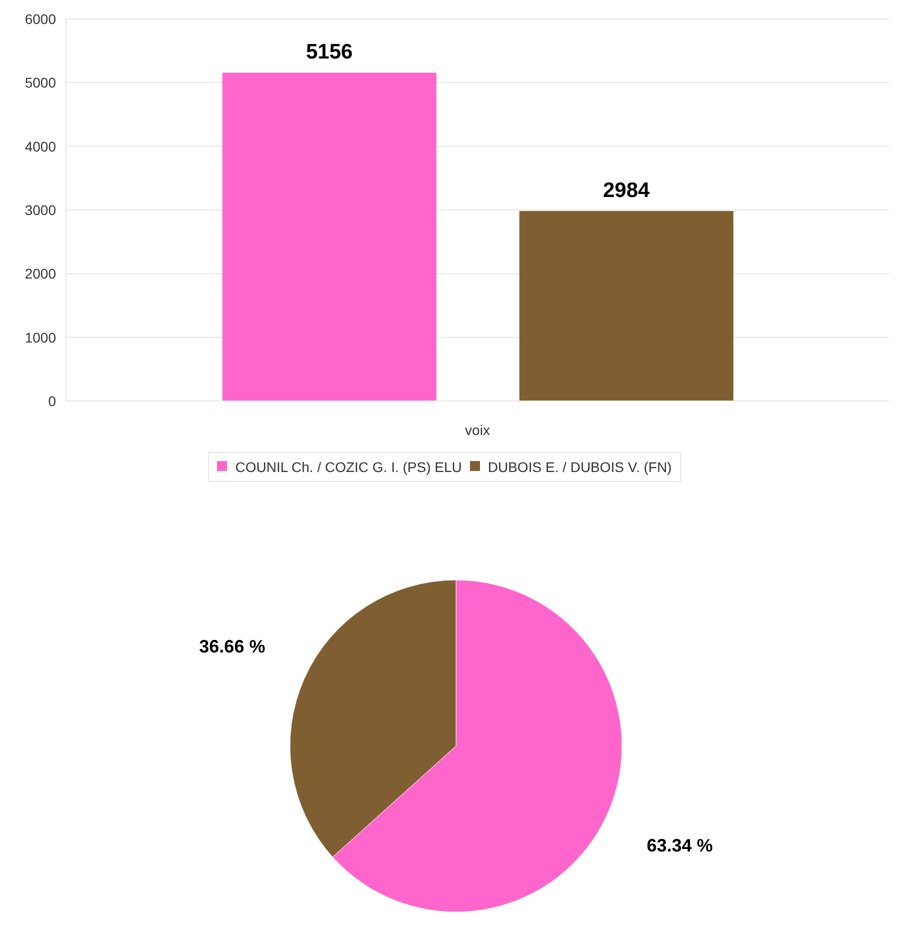 The image size is (898, 934). I want to click on y-tick-label: 5000, so click(40, 82).